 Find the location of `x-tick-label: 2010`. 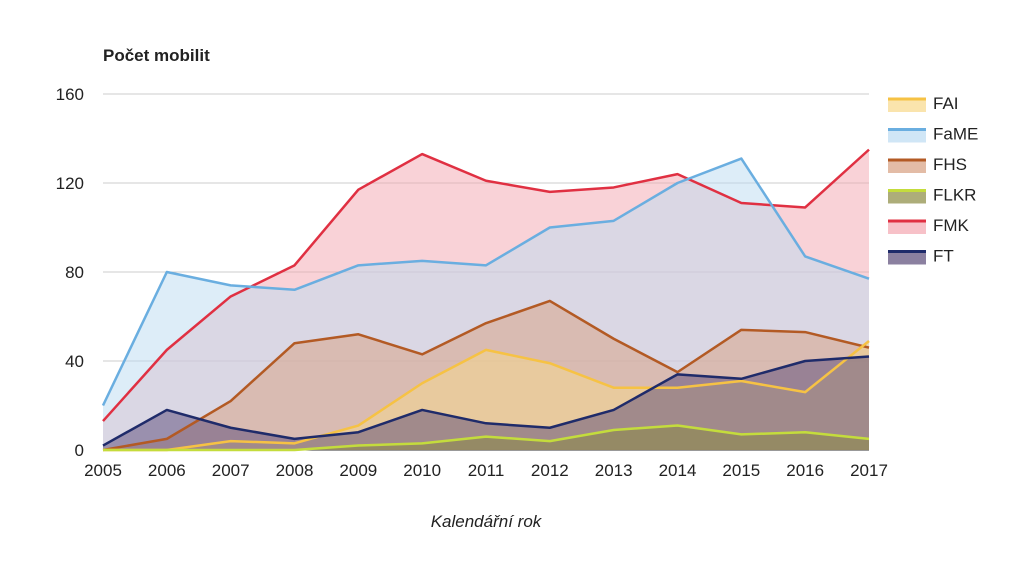

x-tick-label: 2010 is located at coordinates (422, 470).